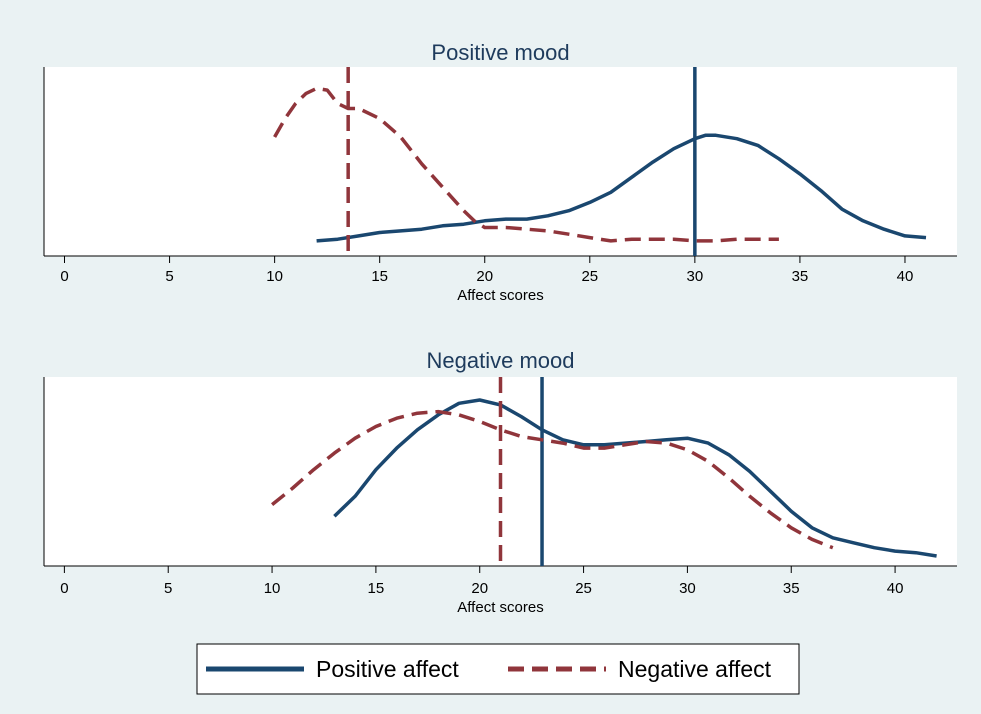  Describe the element at coordinates (695, 669) in the screenshot. I see `legend-label-negative-affect: Negative affect` at that location.